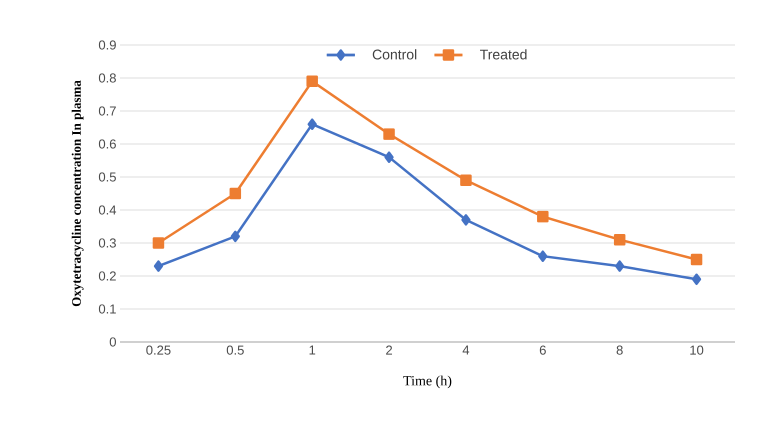 Image resolution: width=760 pixels, height=430 pixels. I want to click on x-tick-label: 0.5, so click(235, 350).